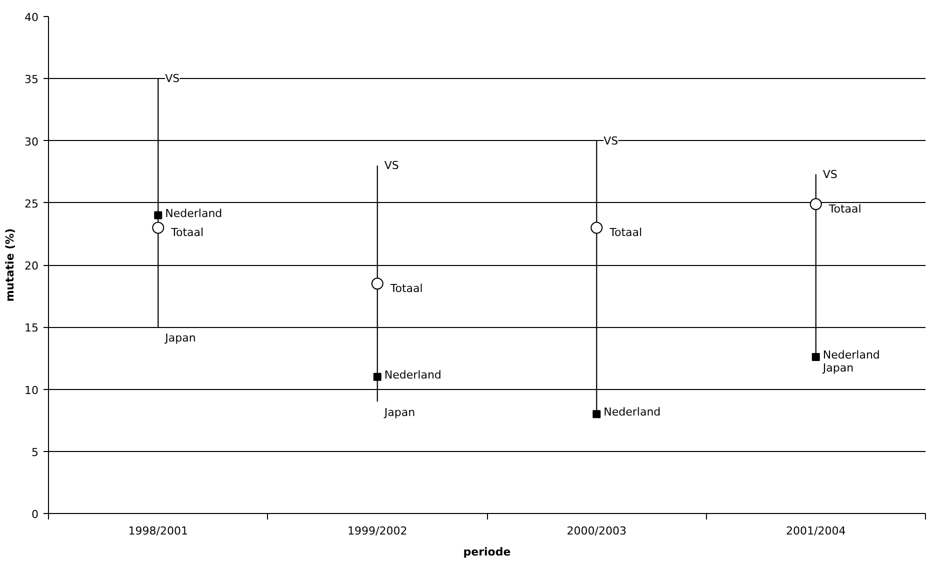  What do you see at coordinates (35, 452) in the screenshot?
I see `y-tick-label: 5` at bounding box center [35, 452].